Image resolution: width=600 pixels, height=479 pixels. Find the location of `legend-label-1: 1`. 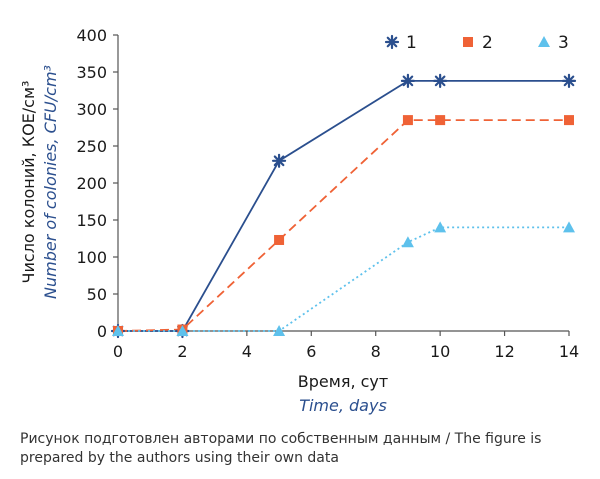

legend-label-1: 1 is located at coordinates (411, 43).